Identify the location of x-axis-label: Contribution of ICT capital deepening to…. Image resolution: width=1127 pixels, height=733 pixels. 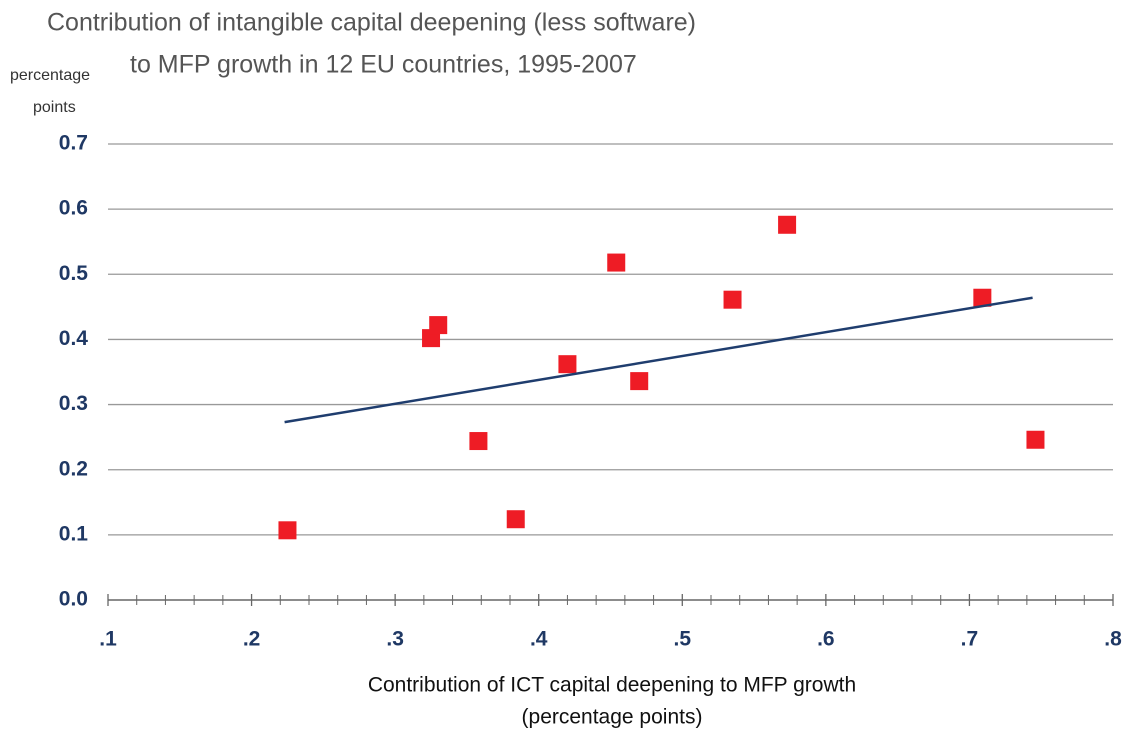
(612, 685).